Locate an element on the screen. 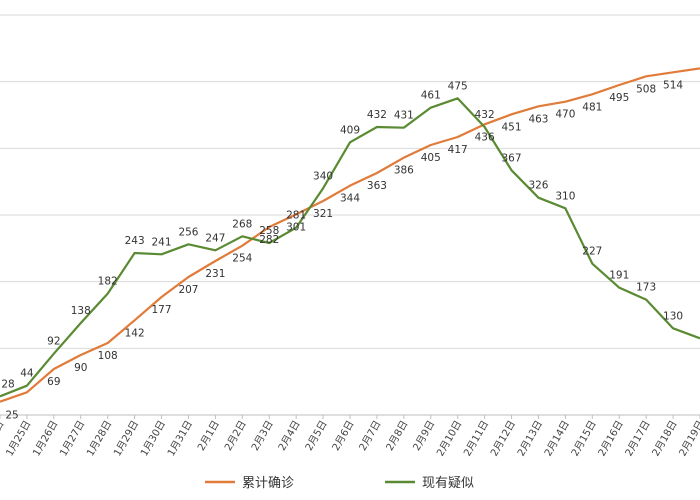  x-tick-label: 2月13日 is located at coordinates (530, 439).